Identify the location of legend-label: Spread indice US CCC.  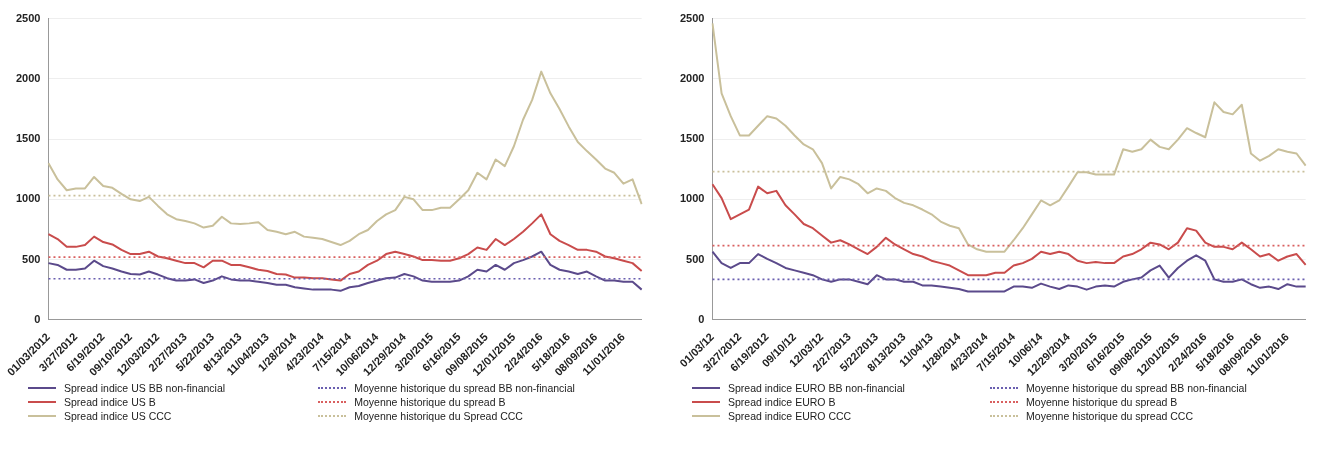
(118, 416).